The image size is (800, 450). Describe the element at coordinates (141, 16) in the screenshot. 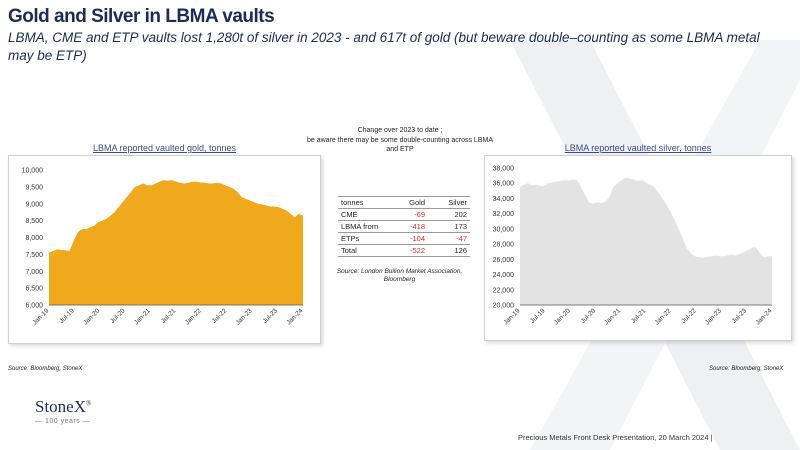

I see `page-title: Gold and Silver in LBMA vaults` at that location.